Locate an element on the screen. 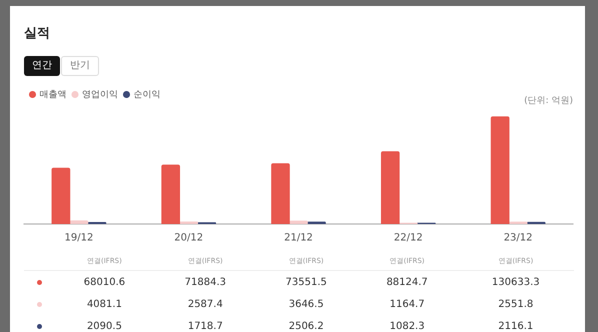  data-label: 4081.1 is located at coordinates (104, 305).